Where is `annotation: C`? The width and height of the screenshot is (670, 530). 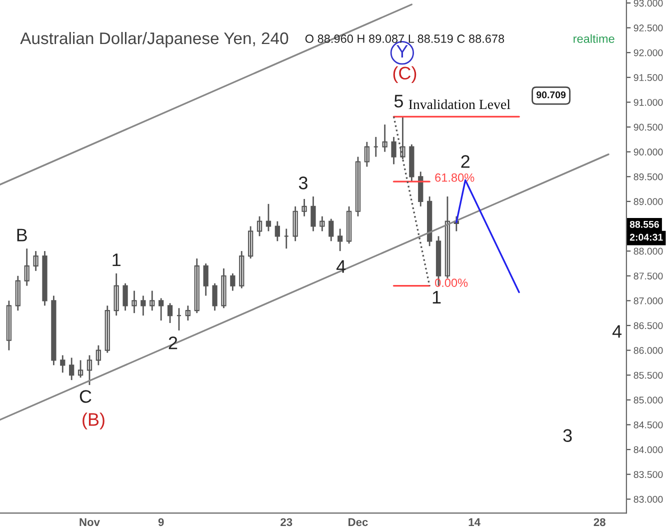
annotation: C is located at coordinates (86, 396).